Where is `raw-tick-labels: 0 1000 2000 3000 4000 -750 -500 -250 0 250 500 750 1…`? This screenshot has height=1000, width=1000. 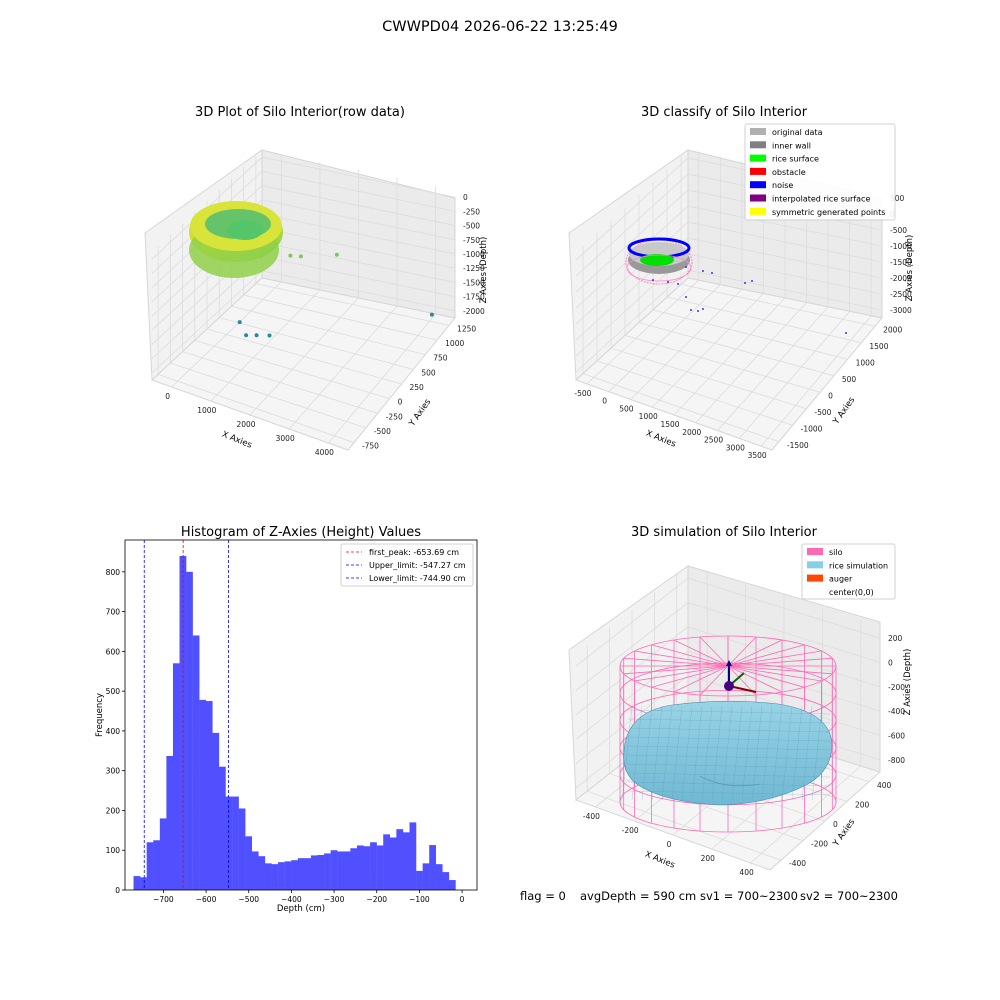 raw-tick-labels: 0 1000 2000 3000 4000 -750 -500 -250 0 250 500 750 1… is located at coordinates (325, 325).